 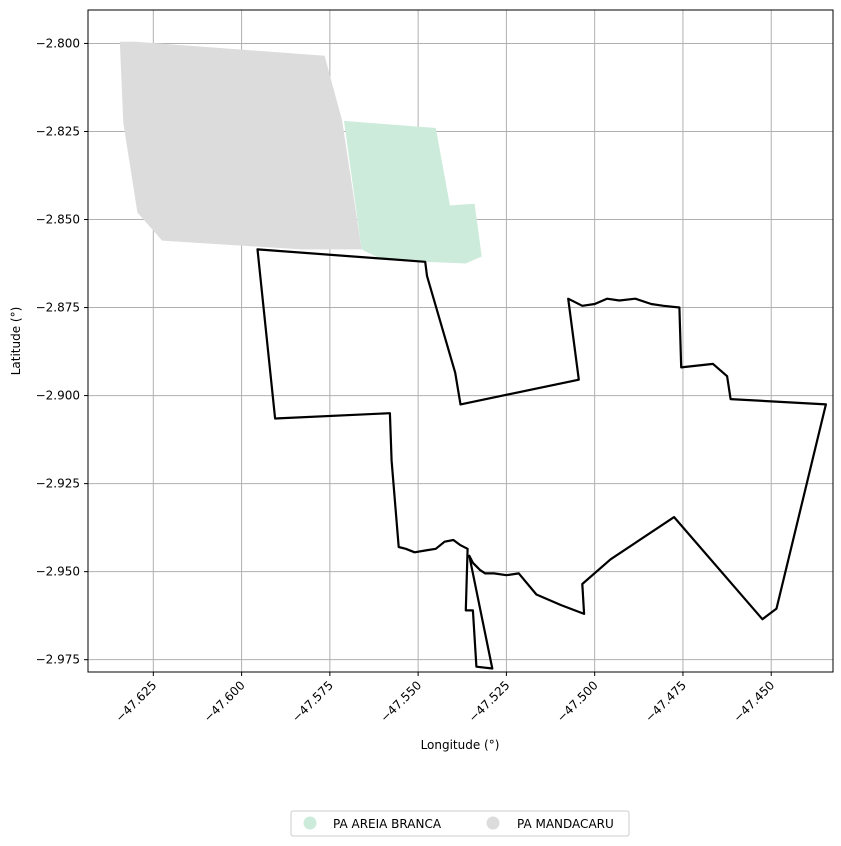 I want to click on legend-marker-areia-branca, so click(x=310, y=823).